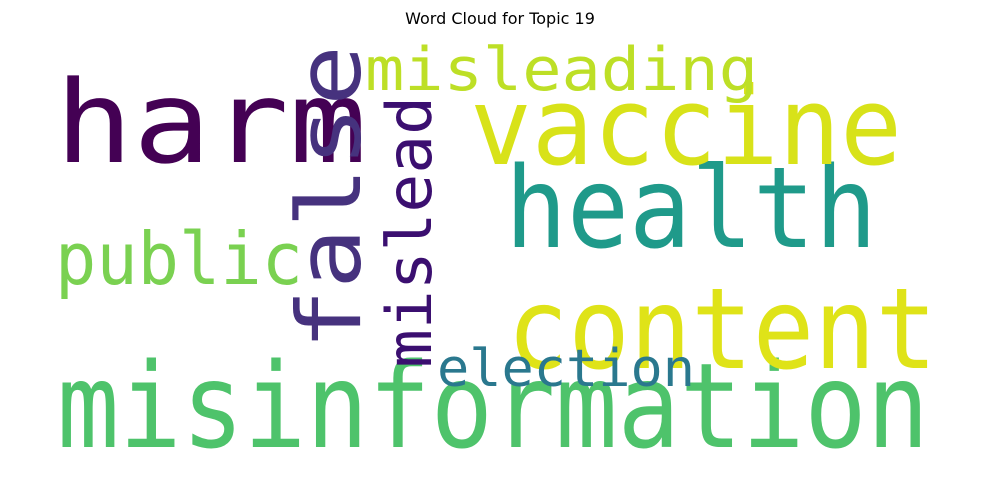  Describe the element at coordinates (566, 369) in the screenshot. I see `word-election: election` at that location.